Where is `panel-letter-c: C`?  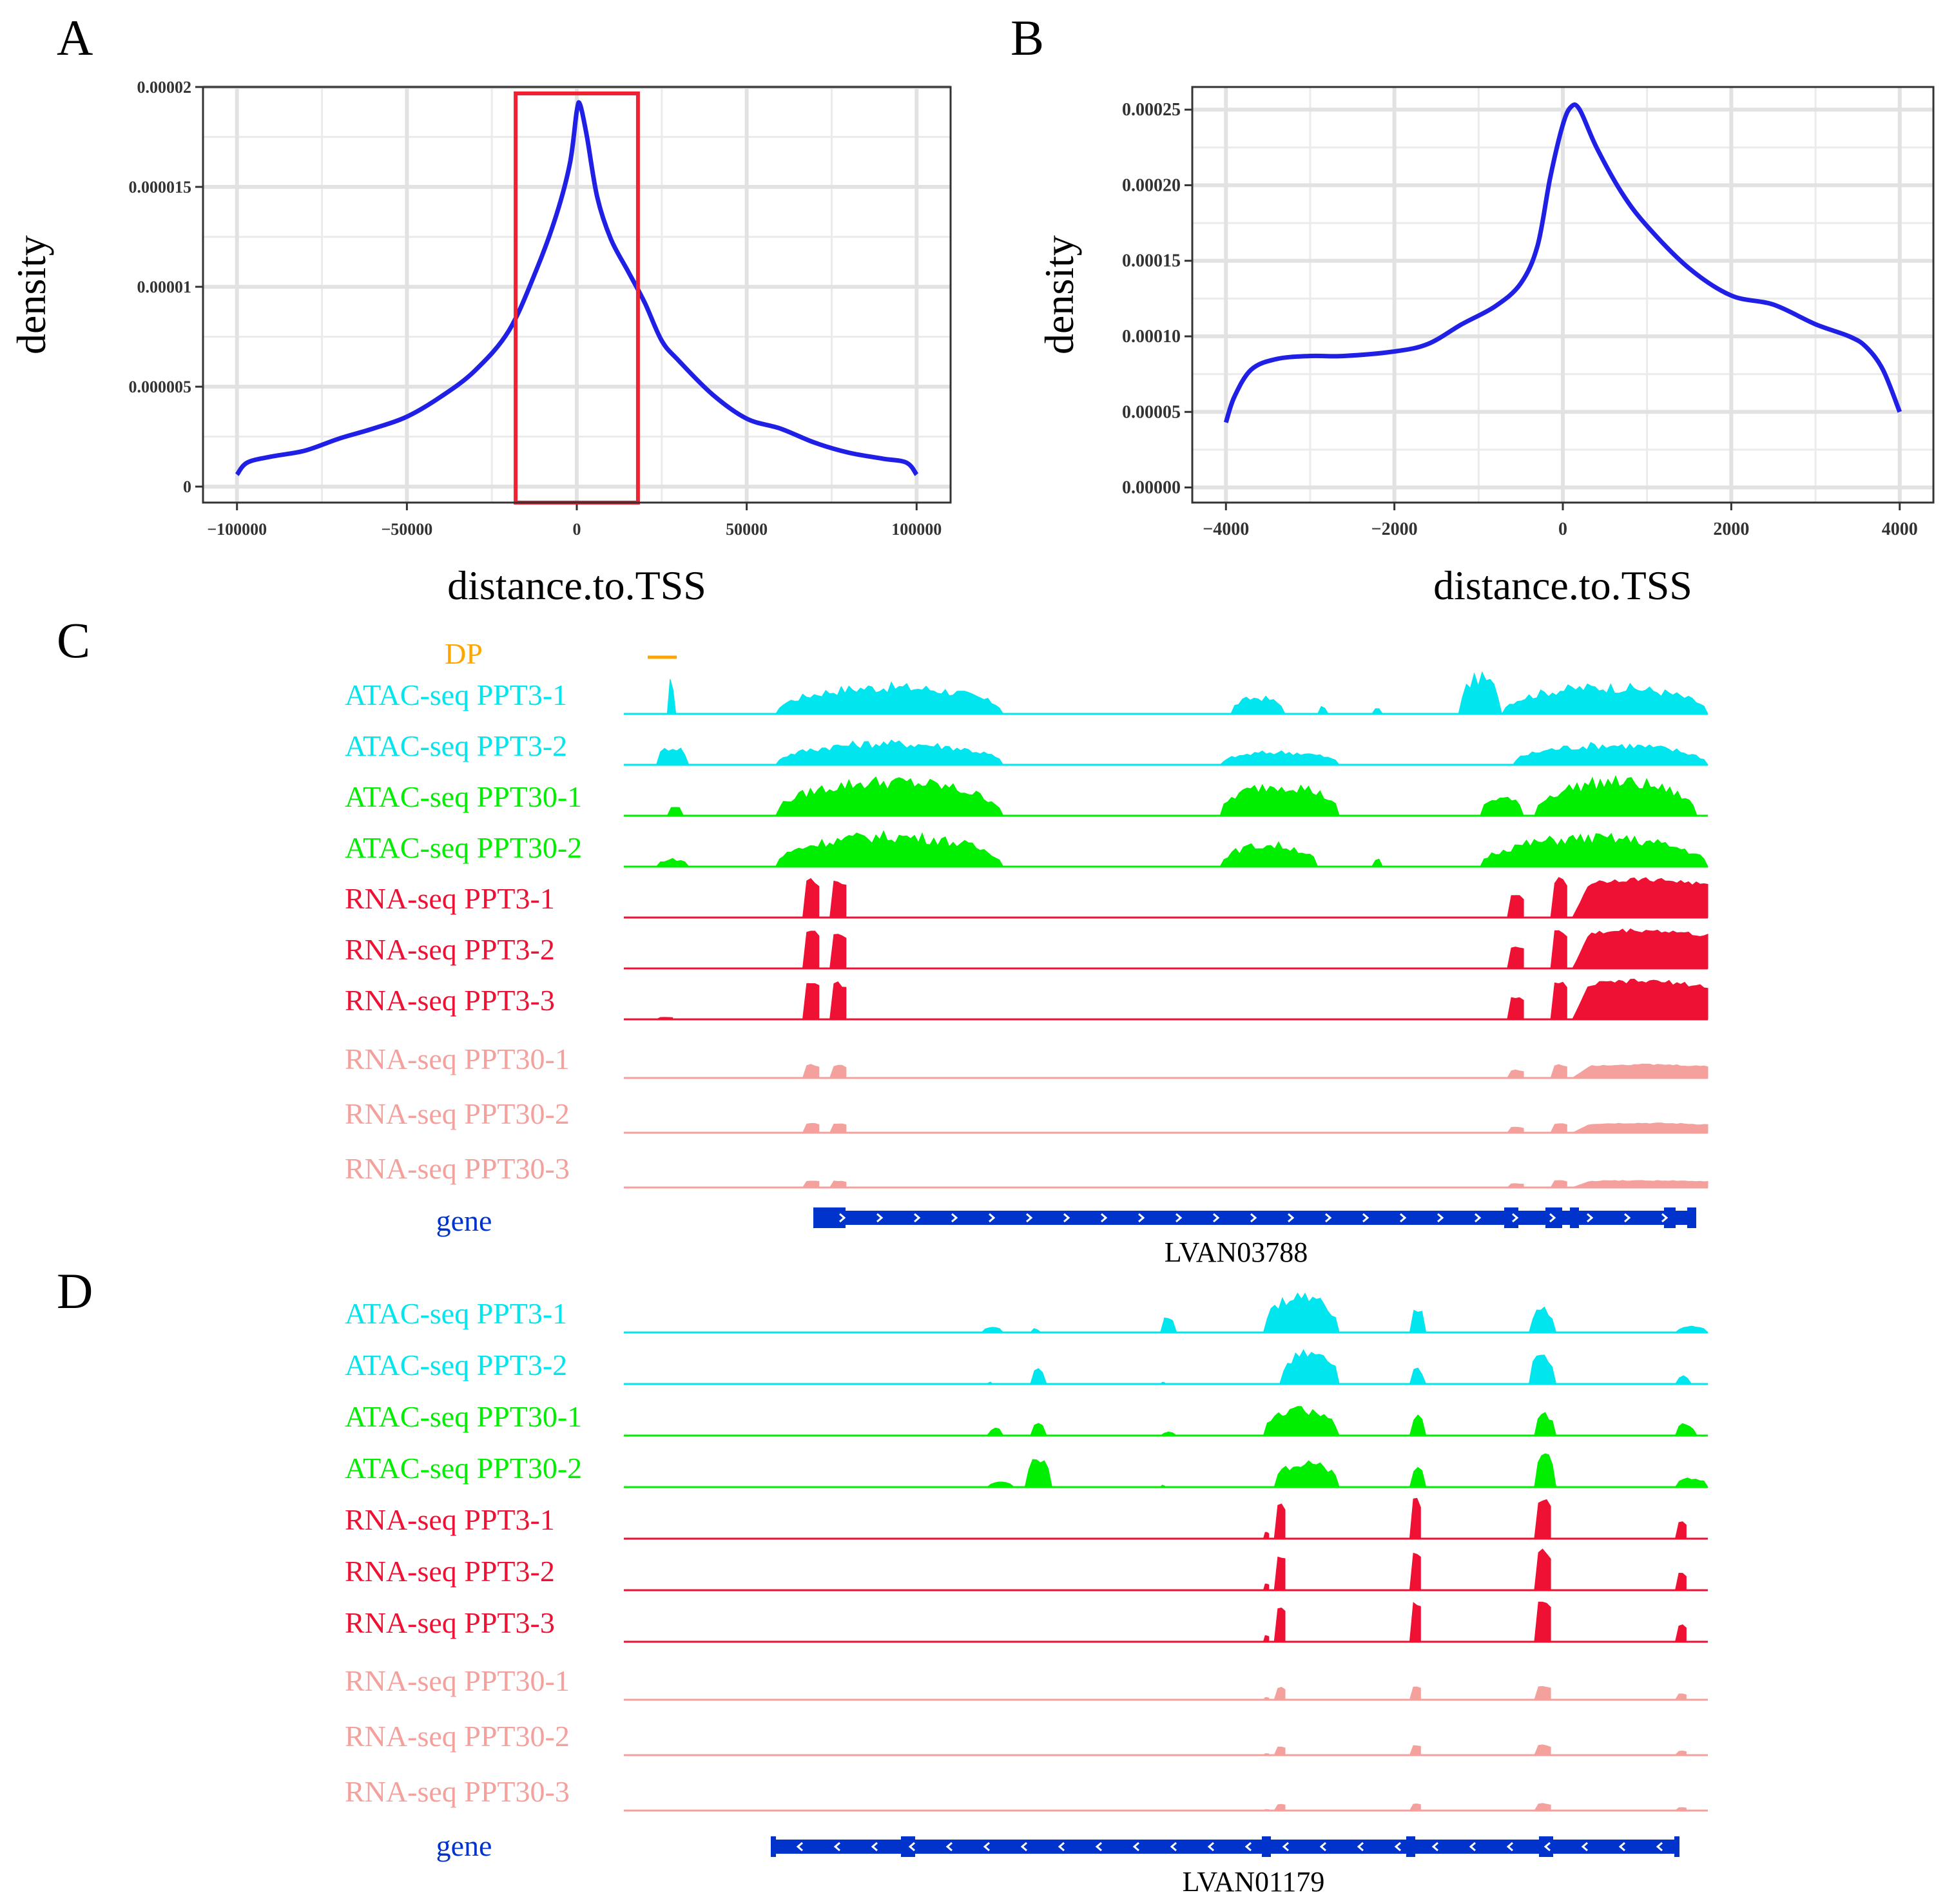 panel-letter-c: C is located at coordinates (73, 640).